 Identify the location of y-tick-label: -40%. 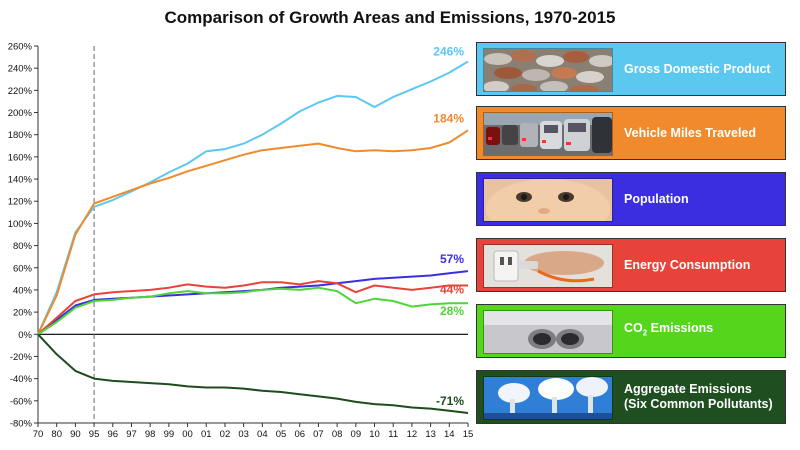
(21, 379).